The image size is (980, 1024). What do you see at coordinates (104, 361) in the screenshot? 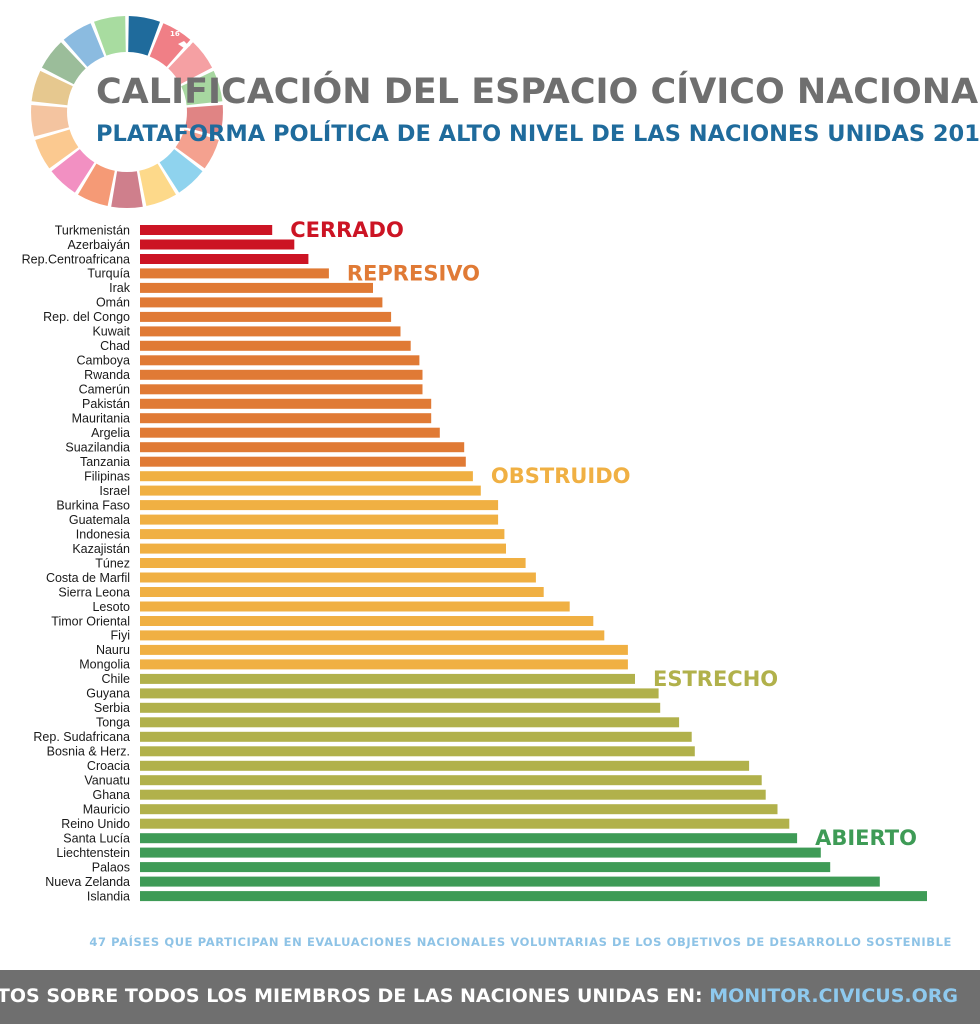
I see `category-label: Camboya` at bounding box center [104, 361].